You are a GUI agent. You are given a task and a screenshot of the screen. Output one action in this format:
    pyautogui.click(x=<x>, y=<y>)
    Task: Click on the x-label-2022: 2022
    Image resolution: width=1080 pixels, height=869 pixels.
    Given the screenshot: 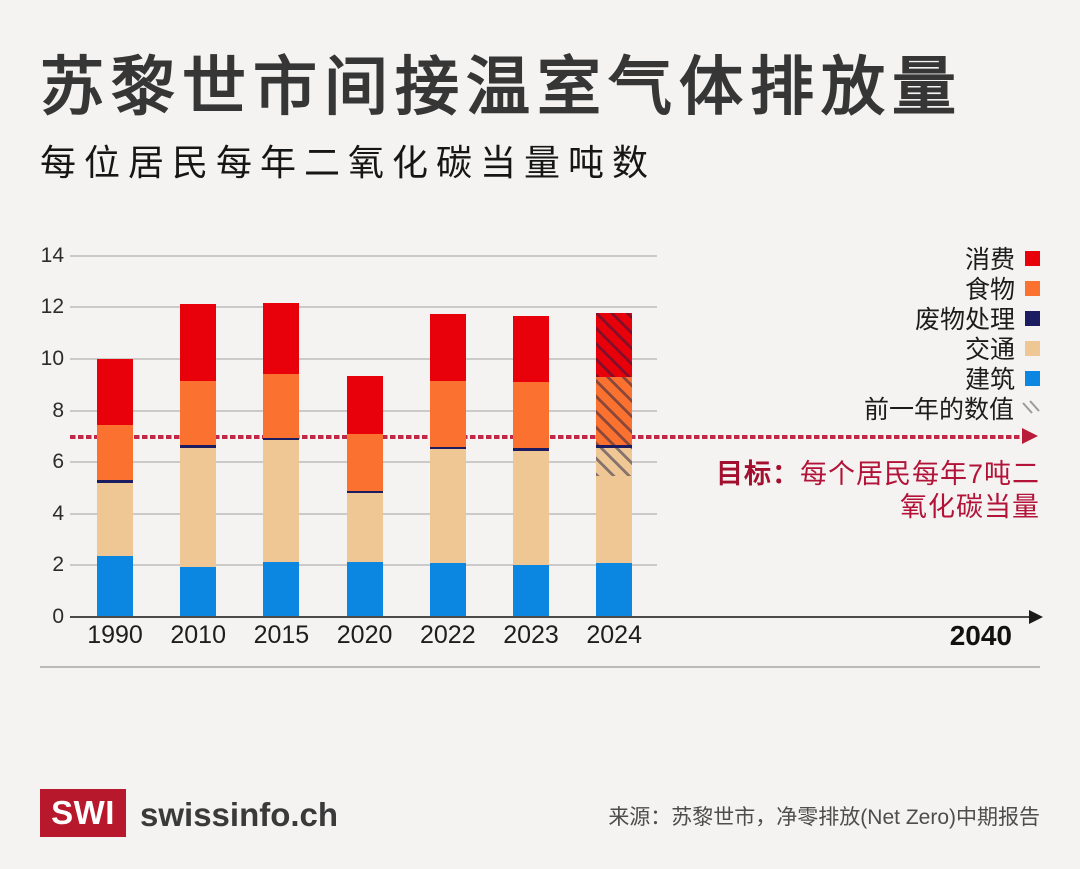 What is the action you would take?
    pyautogui.click(x=447, y=635)
    